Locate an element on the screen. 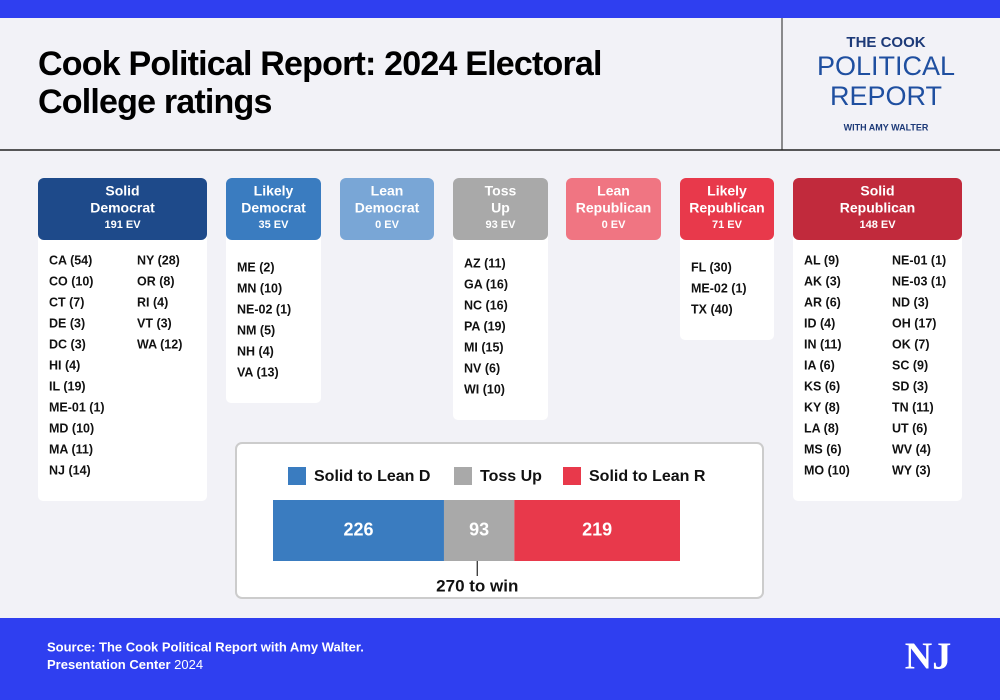 This screenshot has height=700, width=1000. state: NM (5) is located at coordinates (256, 330).